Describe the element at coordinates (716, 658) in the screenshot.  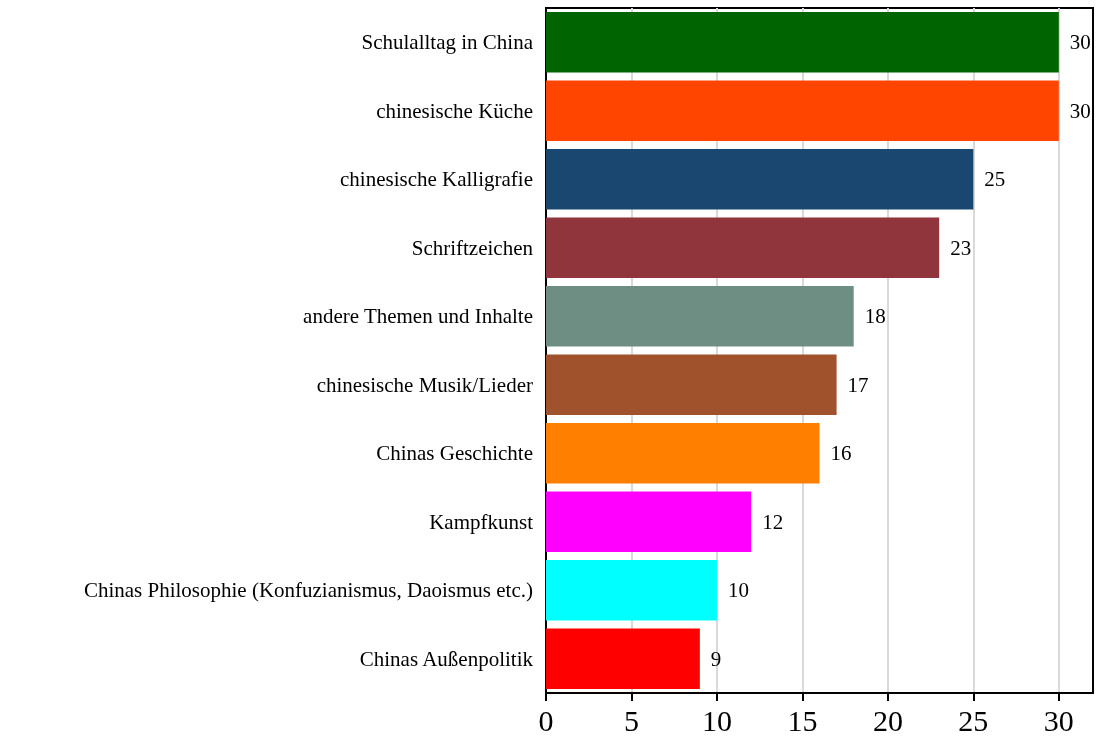
I see `data-label: 9` at that location.